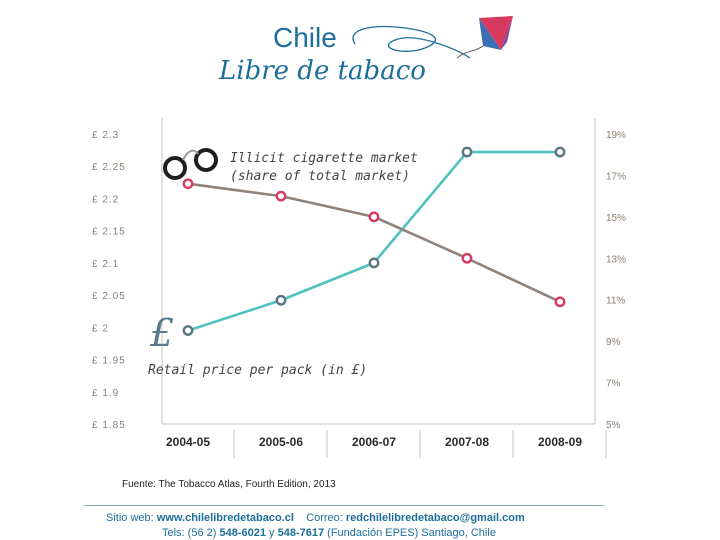 This screenshot has width=720, height=540. What do you see at coordinates (613, 342) in the screenshot?
I see `right-tick-label: 9%` at bounding box center [613, 342].